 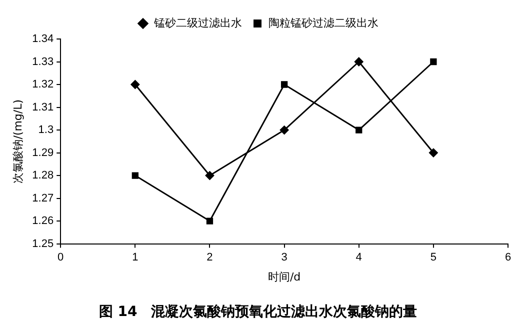 I want to click on x-tick-label: 2, so click(x=209, y=257).